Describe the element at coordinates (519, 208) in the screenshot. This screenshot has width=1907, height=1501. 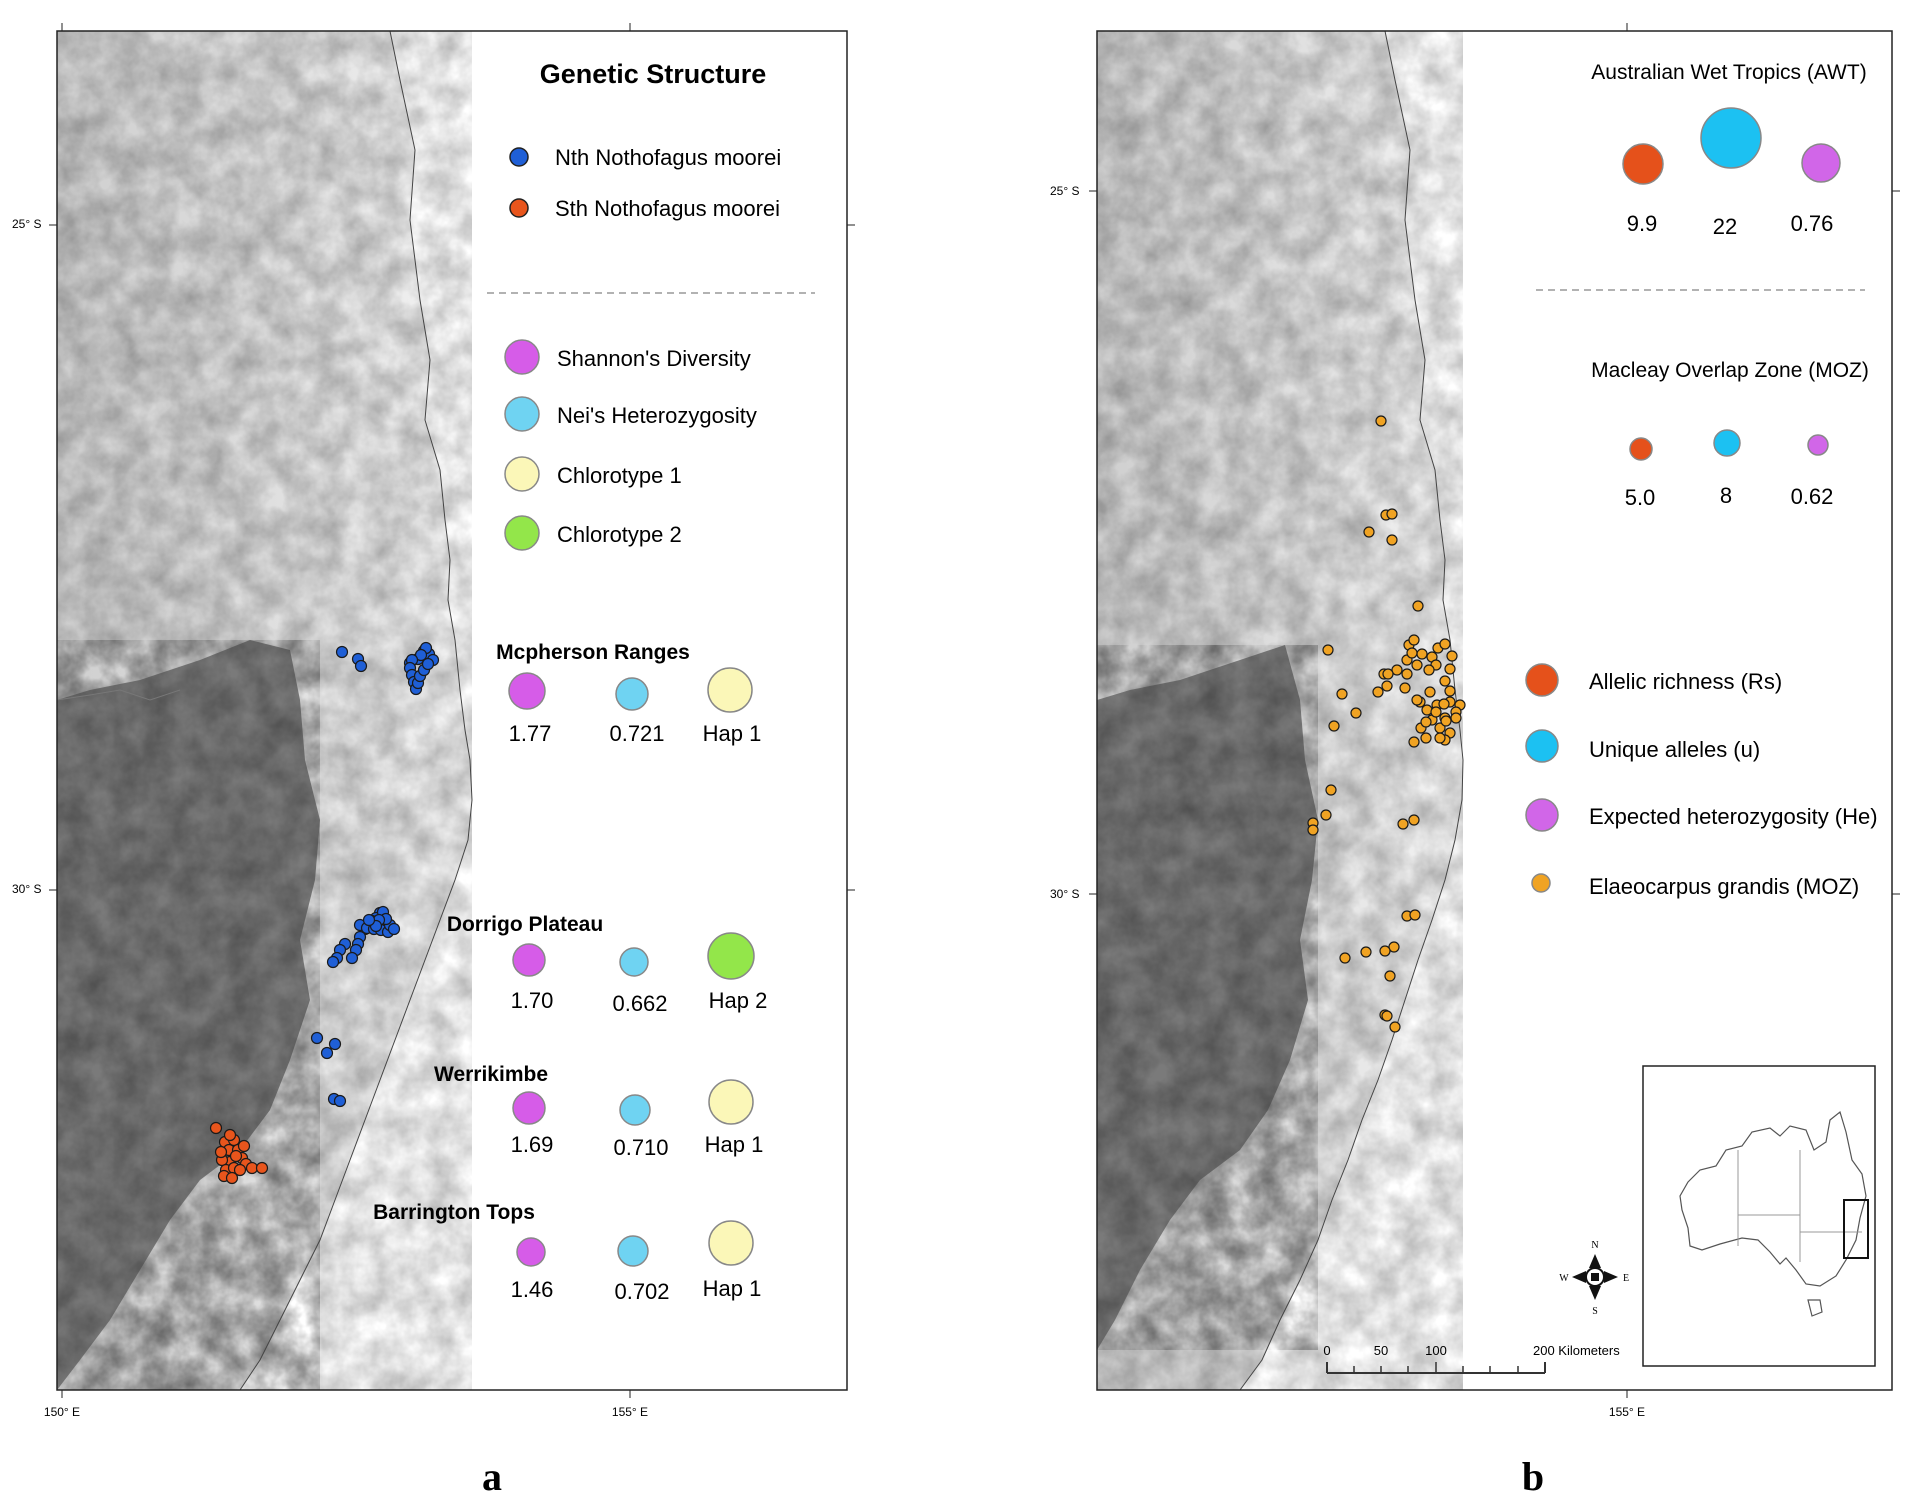
I see `south-legend-marker` at that location.